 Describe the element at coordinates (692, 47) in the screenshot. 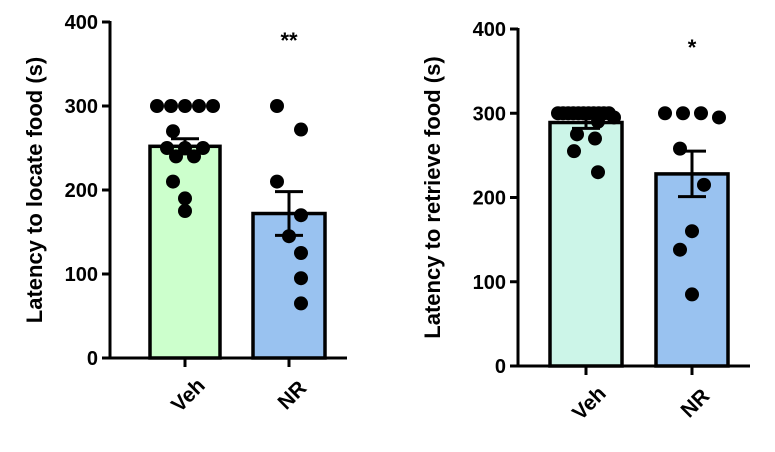

I see `significance-marker: *` at that location.